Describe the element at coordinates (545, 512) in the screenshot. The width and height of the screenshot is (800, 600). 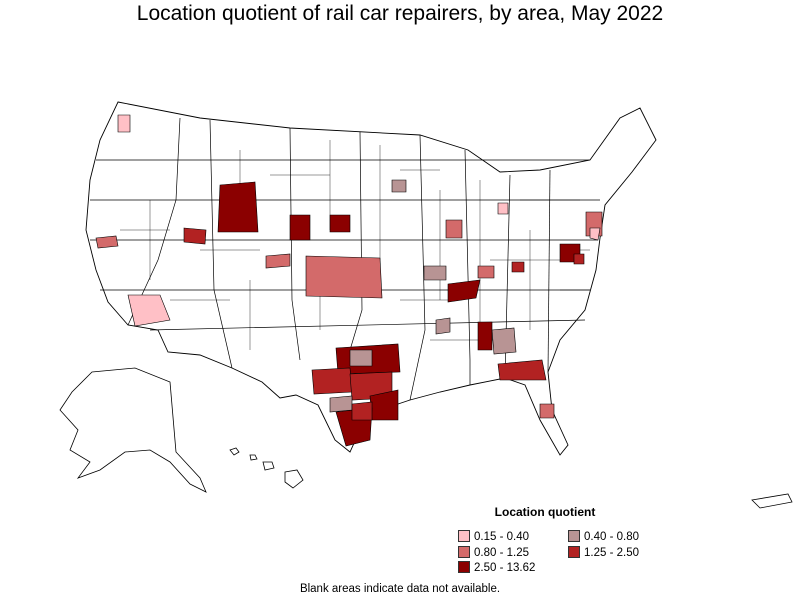
I see `legend-title: Location quotient` at that location.